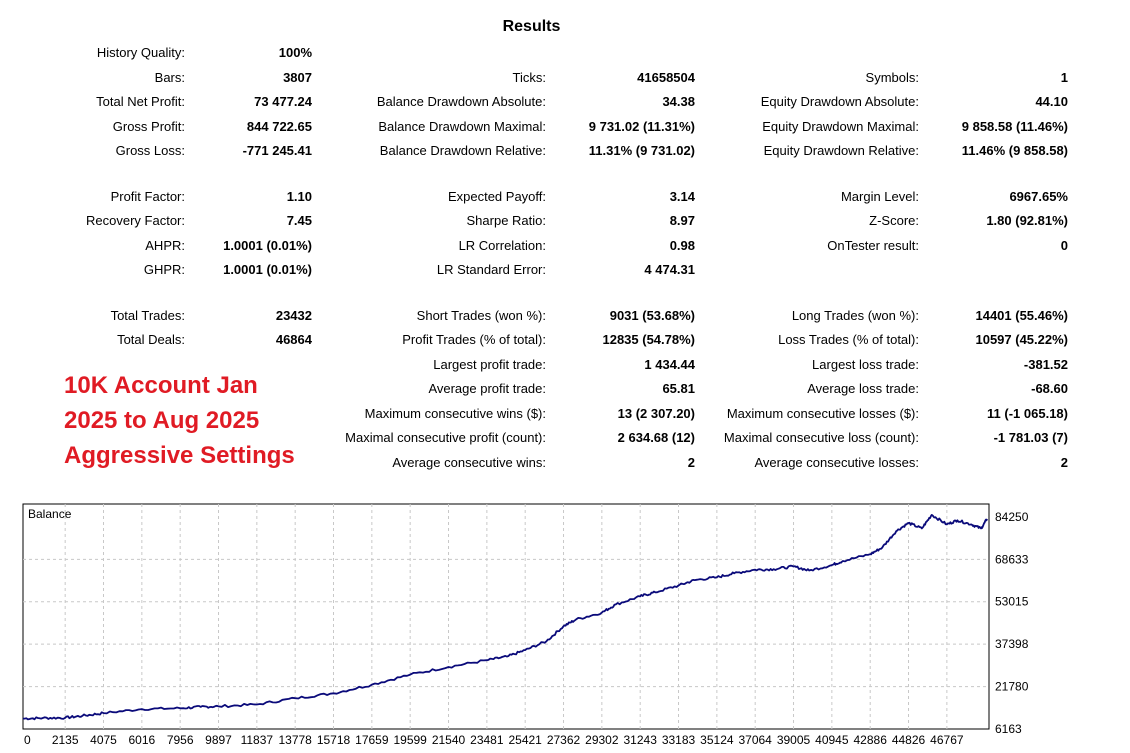  What do you see at coordinates (855, 315) in the screenshot?
I see `stat-label: Long Trades (won %):` at bounding box center [855, 315].